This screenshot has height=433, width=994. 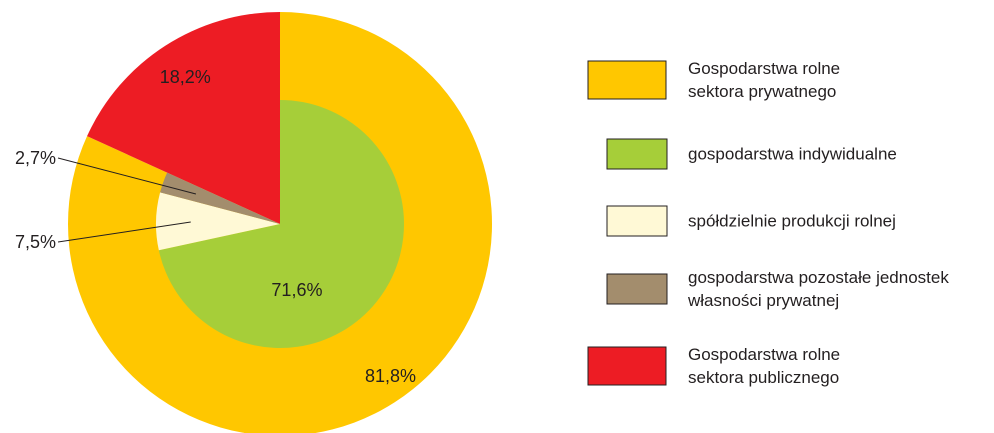 I want to click on legend-item-2: gospodarstwa indywidualne, so click(x=751, y=154).